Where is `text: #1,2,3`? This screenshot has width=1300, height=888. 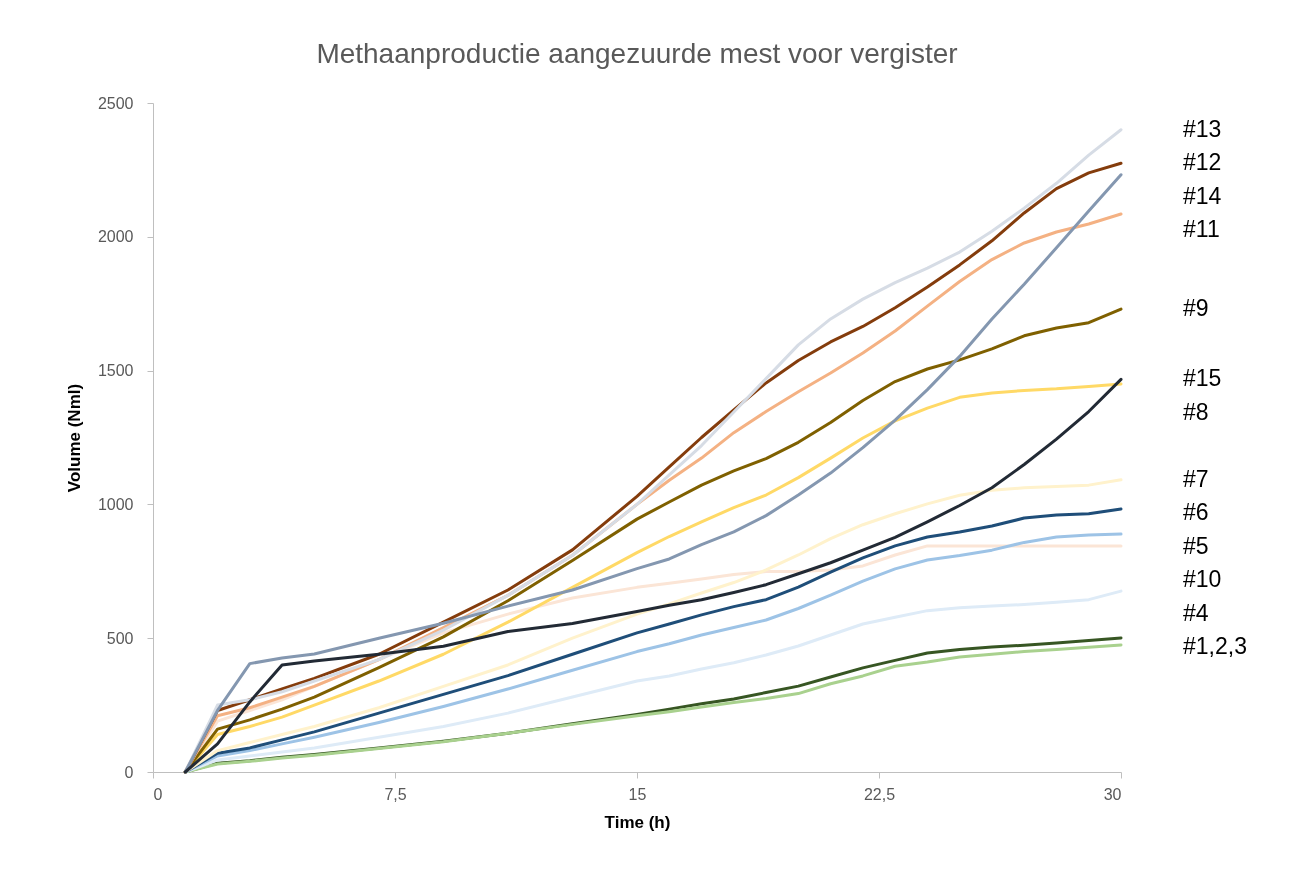 text: #1,2,3 is located at coordinates (1215, 646).